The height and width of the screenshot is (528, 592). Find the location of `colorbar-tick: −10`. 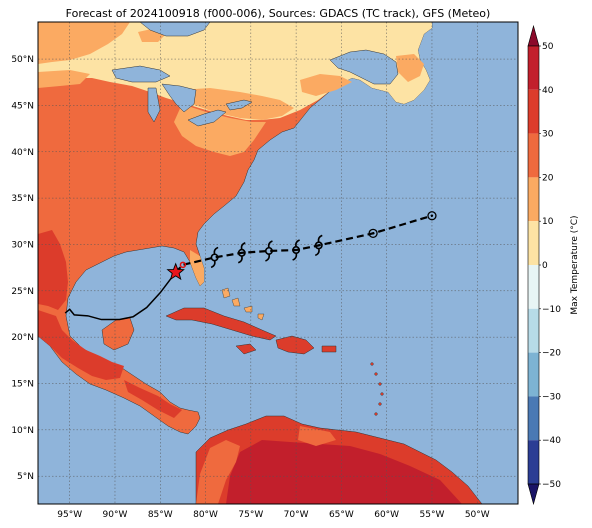

colorbar-tick: −10 is located at coordinates (551, 310).